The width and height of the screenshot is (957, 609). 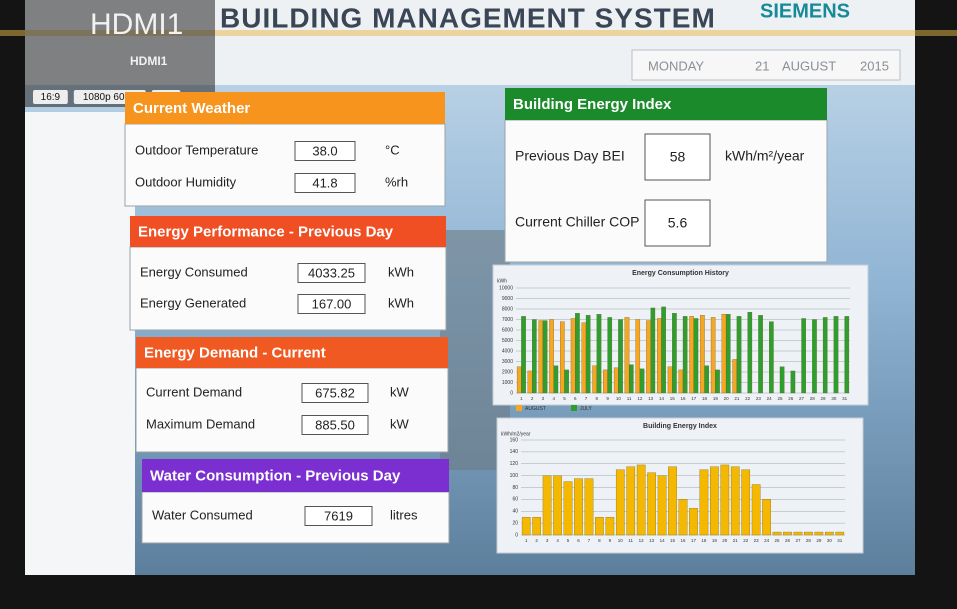 I want to click on x-tick-label: 30, so click(x=830, y=540).